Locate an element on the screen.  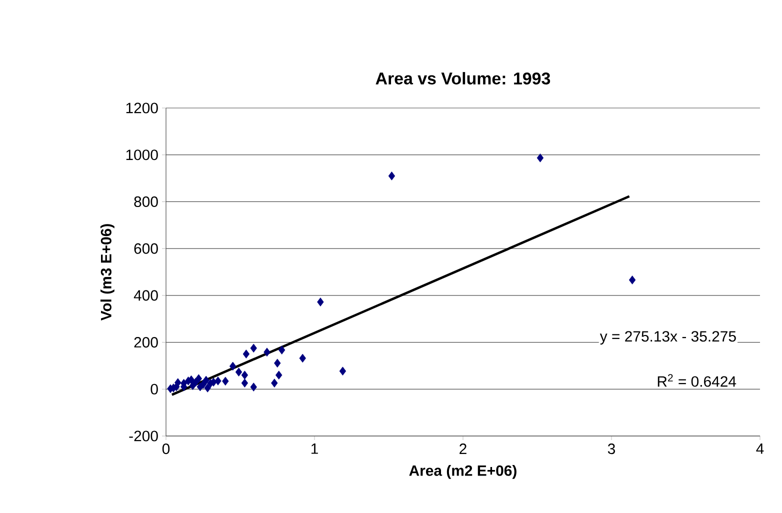
y-tick-label: 1200 is located at coordinates (142, 108).